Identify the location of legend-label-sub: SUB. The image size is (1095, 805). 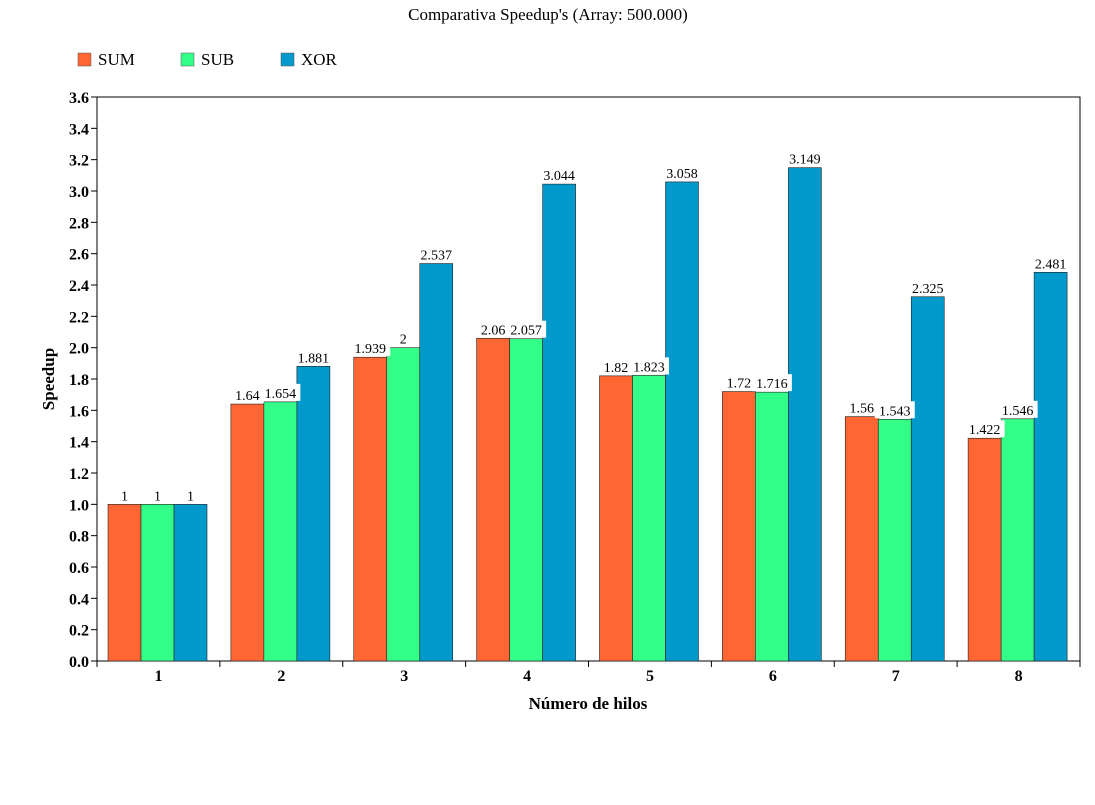
(217, 59).